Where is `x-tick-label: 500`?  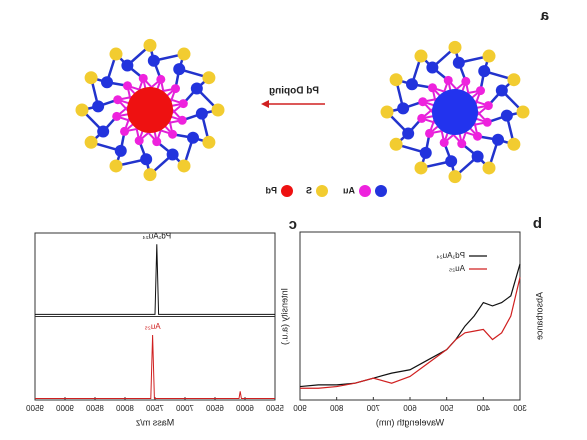
x-tick-label: 500 is located at coordinates (446, 408).